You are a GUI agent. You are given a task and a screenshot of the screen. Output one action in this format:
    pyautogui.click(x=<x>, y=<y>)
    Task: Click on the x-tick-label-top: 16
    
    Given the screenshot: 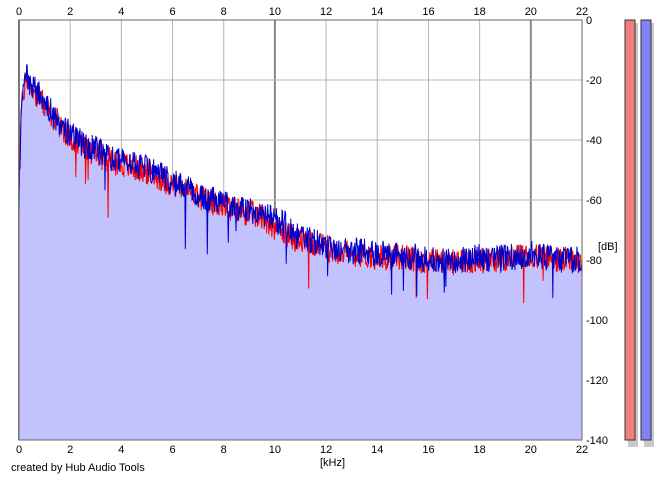 What is the action you would take?
    pyautogui.click(x=428, y=12)
    